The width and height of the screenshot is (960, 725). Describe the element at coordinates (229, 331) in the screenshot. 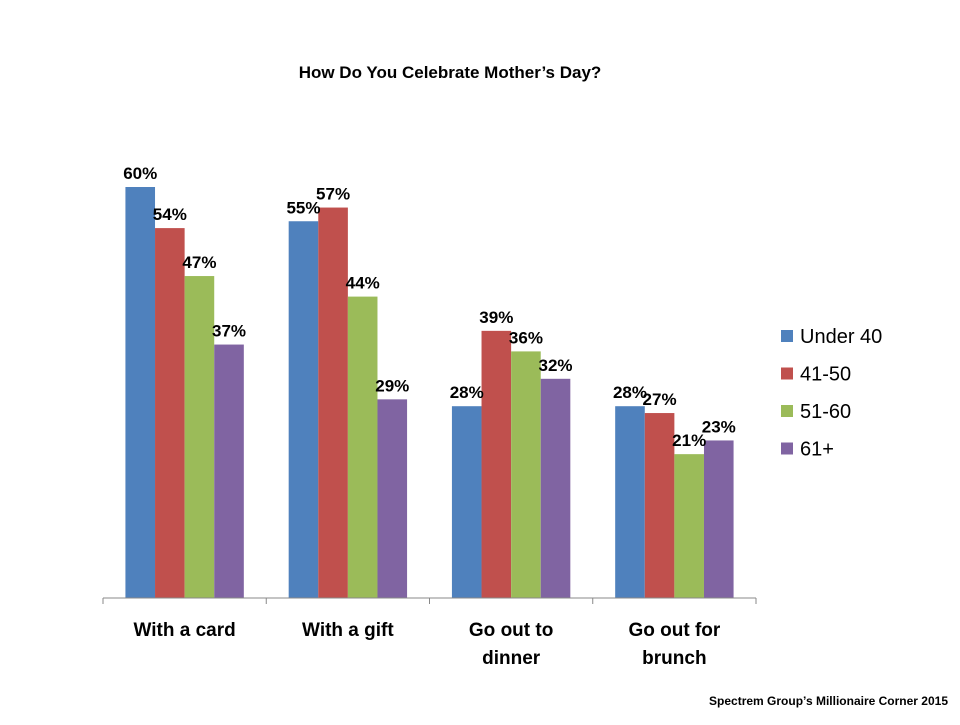

I see `data-label: 37%` at that location.